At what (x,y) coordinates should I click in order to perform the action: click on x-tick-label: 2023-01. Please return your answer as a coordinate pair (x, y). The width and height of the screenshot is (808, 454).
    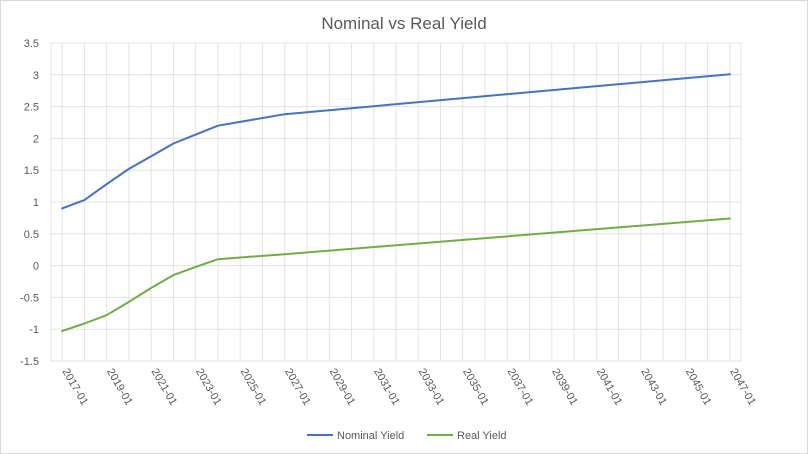
    Looking at the image, I should click on (208, 387).